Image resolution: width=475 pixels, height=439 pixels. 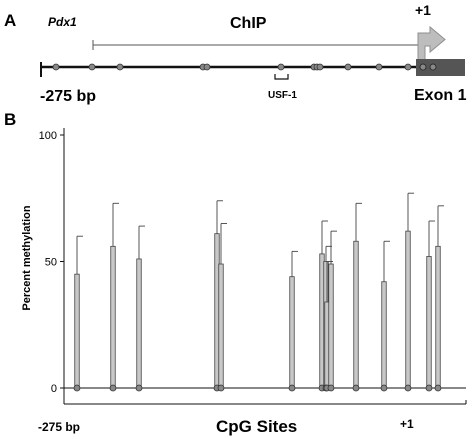 What do you see at coordinates (407, 424) in the screenshot?
I see `x-end-label: +1` at bounding box center [407, 424].